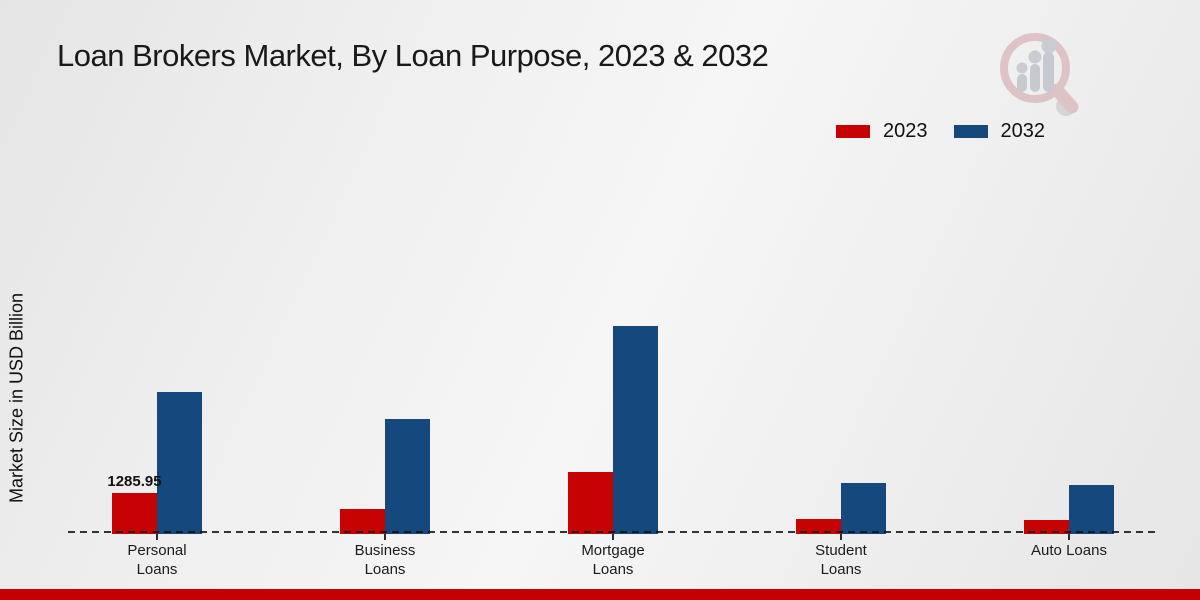 Image resolution: width=1200 pixels, height=600 pixels. Describe the element at coordinates (157, 537) in the screenshot. I see `x-axis-tick-personal-loans` at that location.